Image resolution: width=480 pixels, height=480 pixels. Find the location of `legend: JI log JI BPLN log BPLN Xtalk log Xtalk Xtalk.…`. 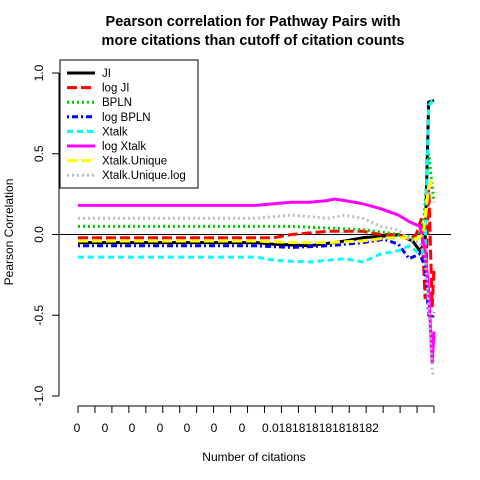

legend: JI log JI BPLN log BPLN Xtalk log Xtalk Xtalk.… is located at coordinates (129, 124).